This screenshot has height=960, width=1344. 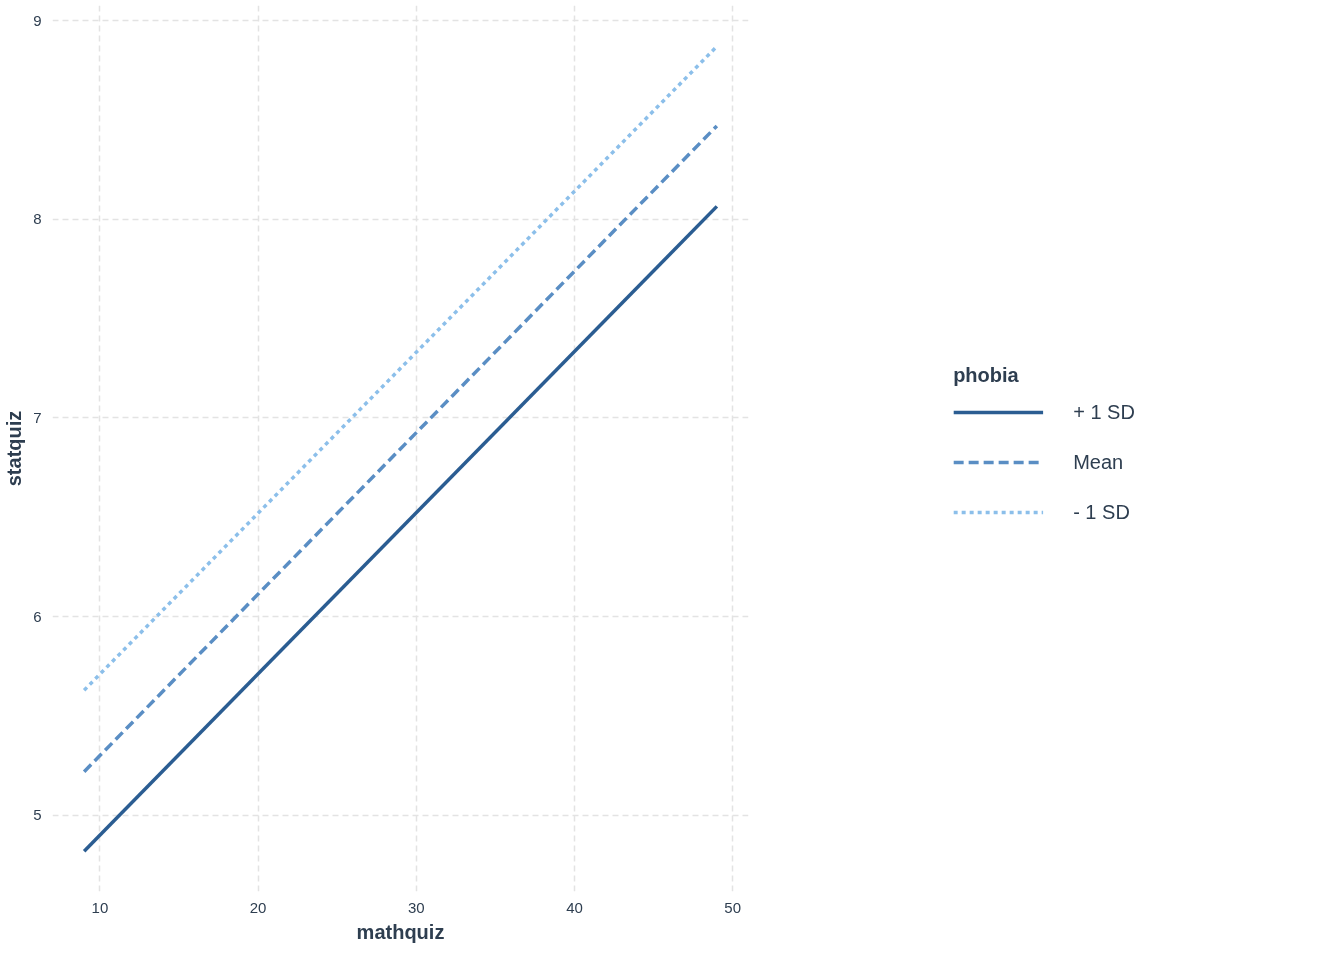 I want to click on x-tick-label: 30, so click(x=416, y=907).